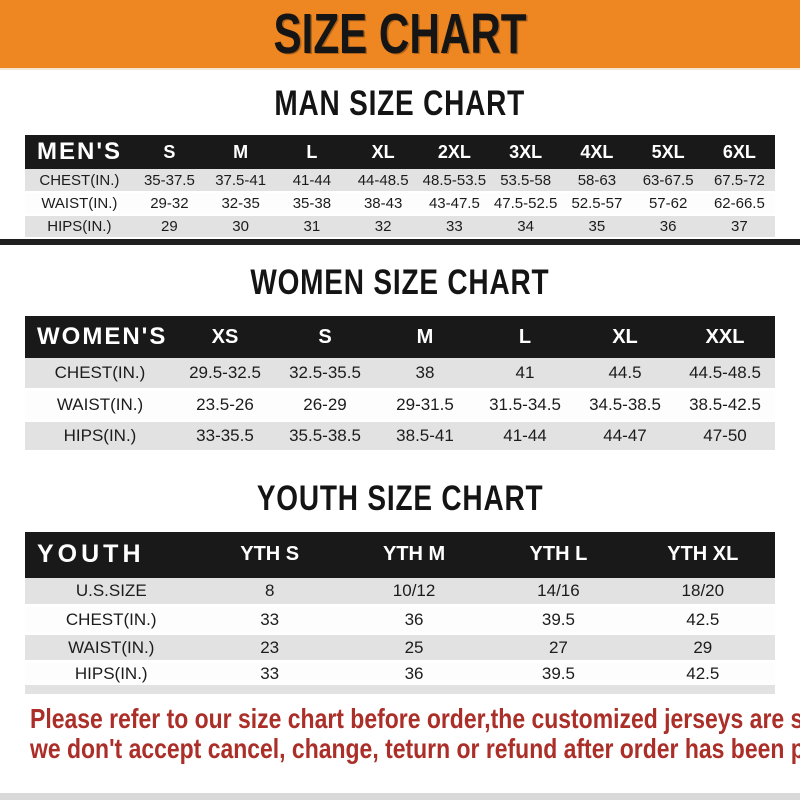 This screenshot has height=800, width=800. Describe the element at coordinates (169, 180) in the screenshot. I see `size-value-cell: 35-37.5` at that location.